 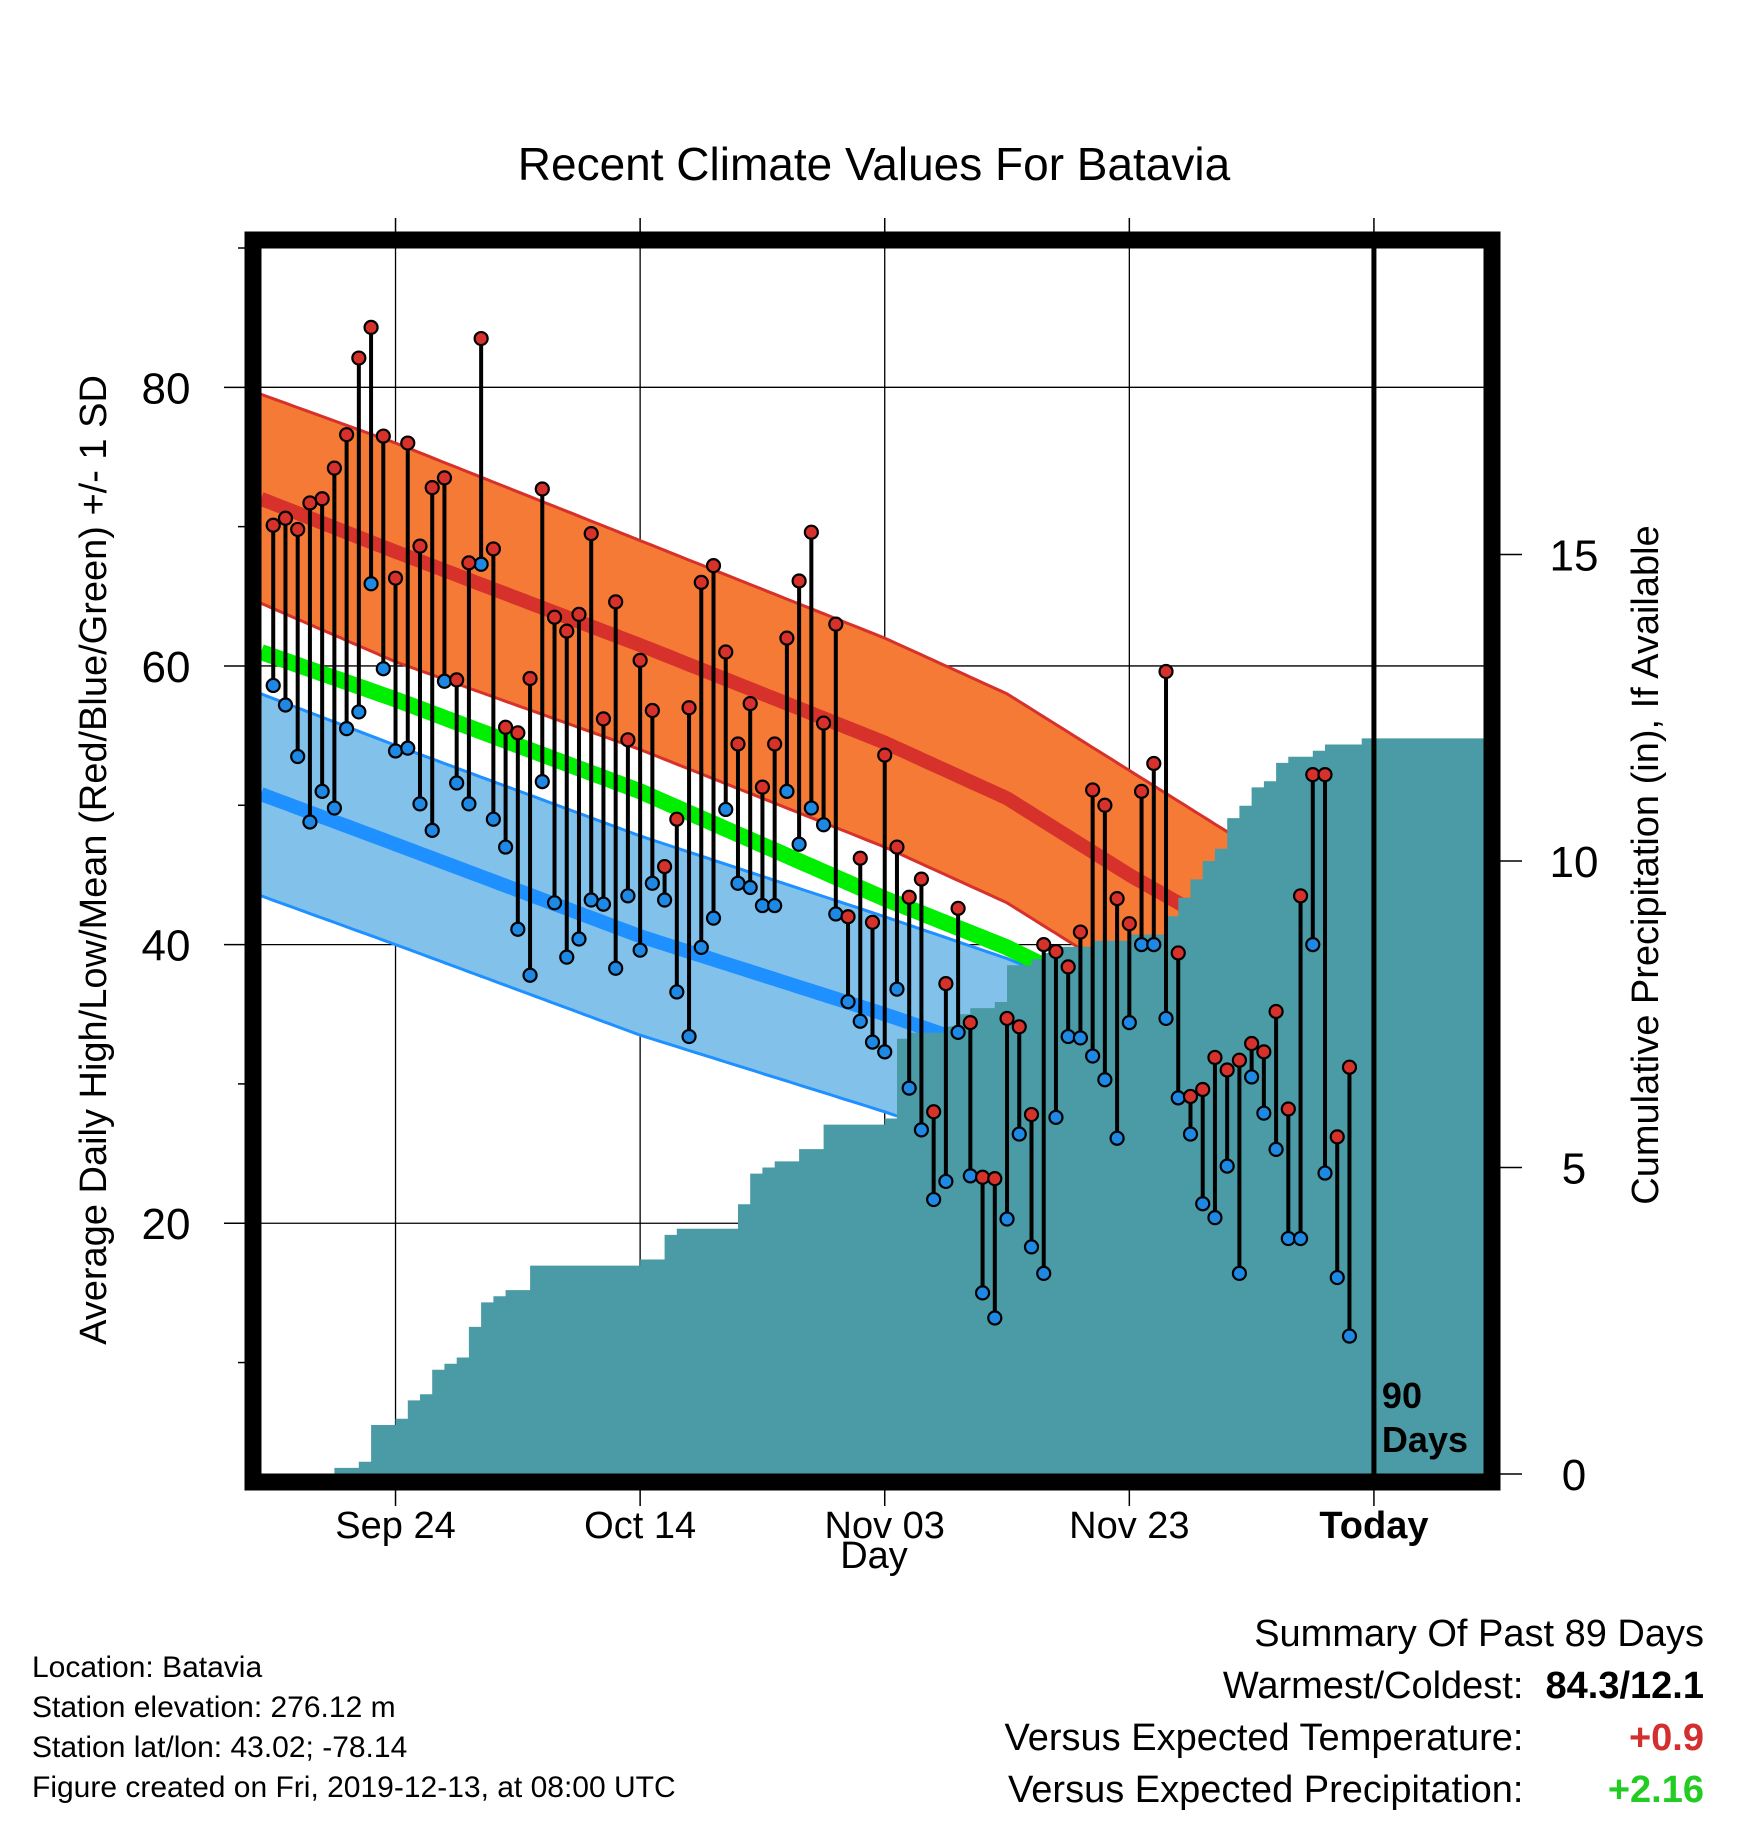 I want to click on right-y-tick-label: 5, so click(x=1574, y=1169).